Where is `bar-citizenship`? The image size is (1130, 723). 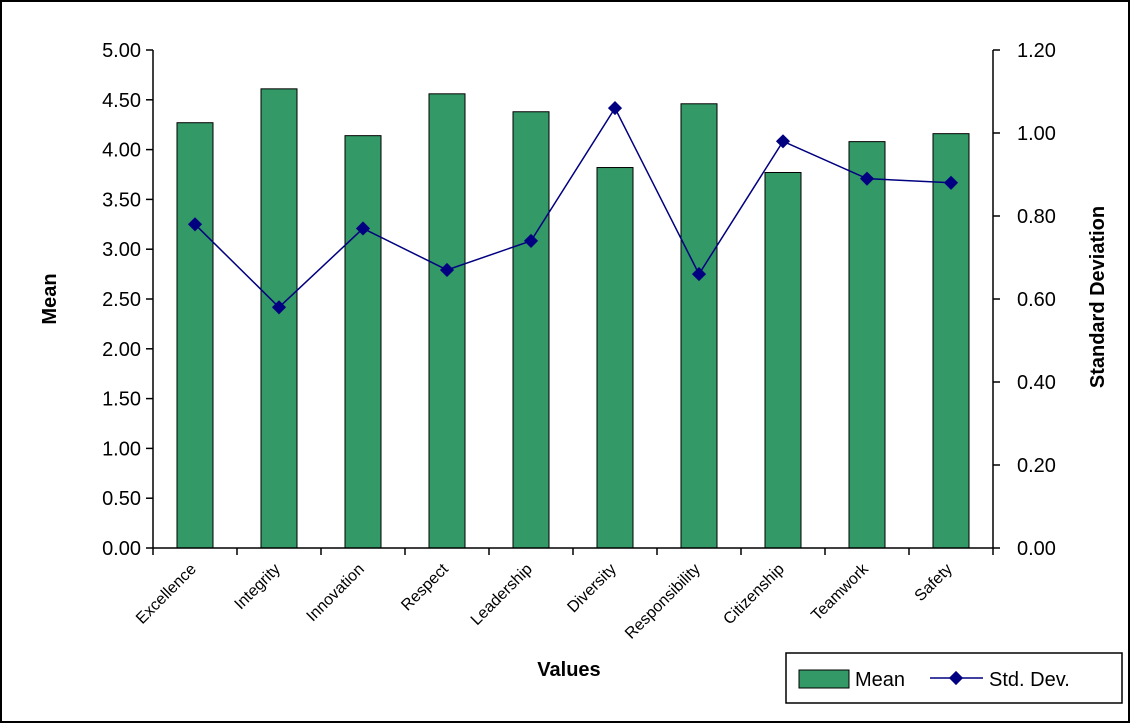
bar-citizenship is located at coordinates (783, 360).